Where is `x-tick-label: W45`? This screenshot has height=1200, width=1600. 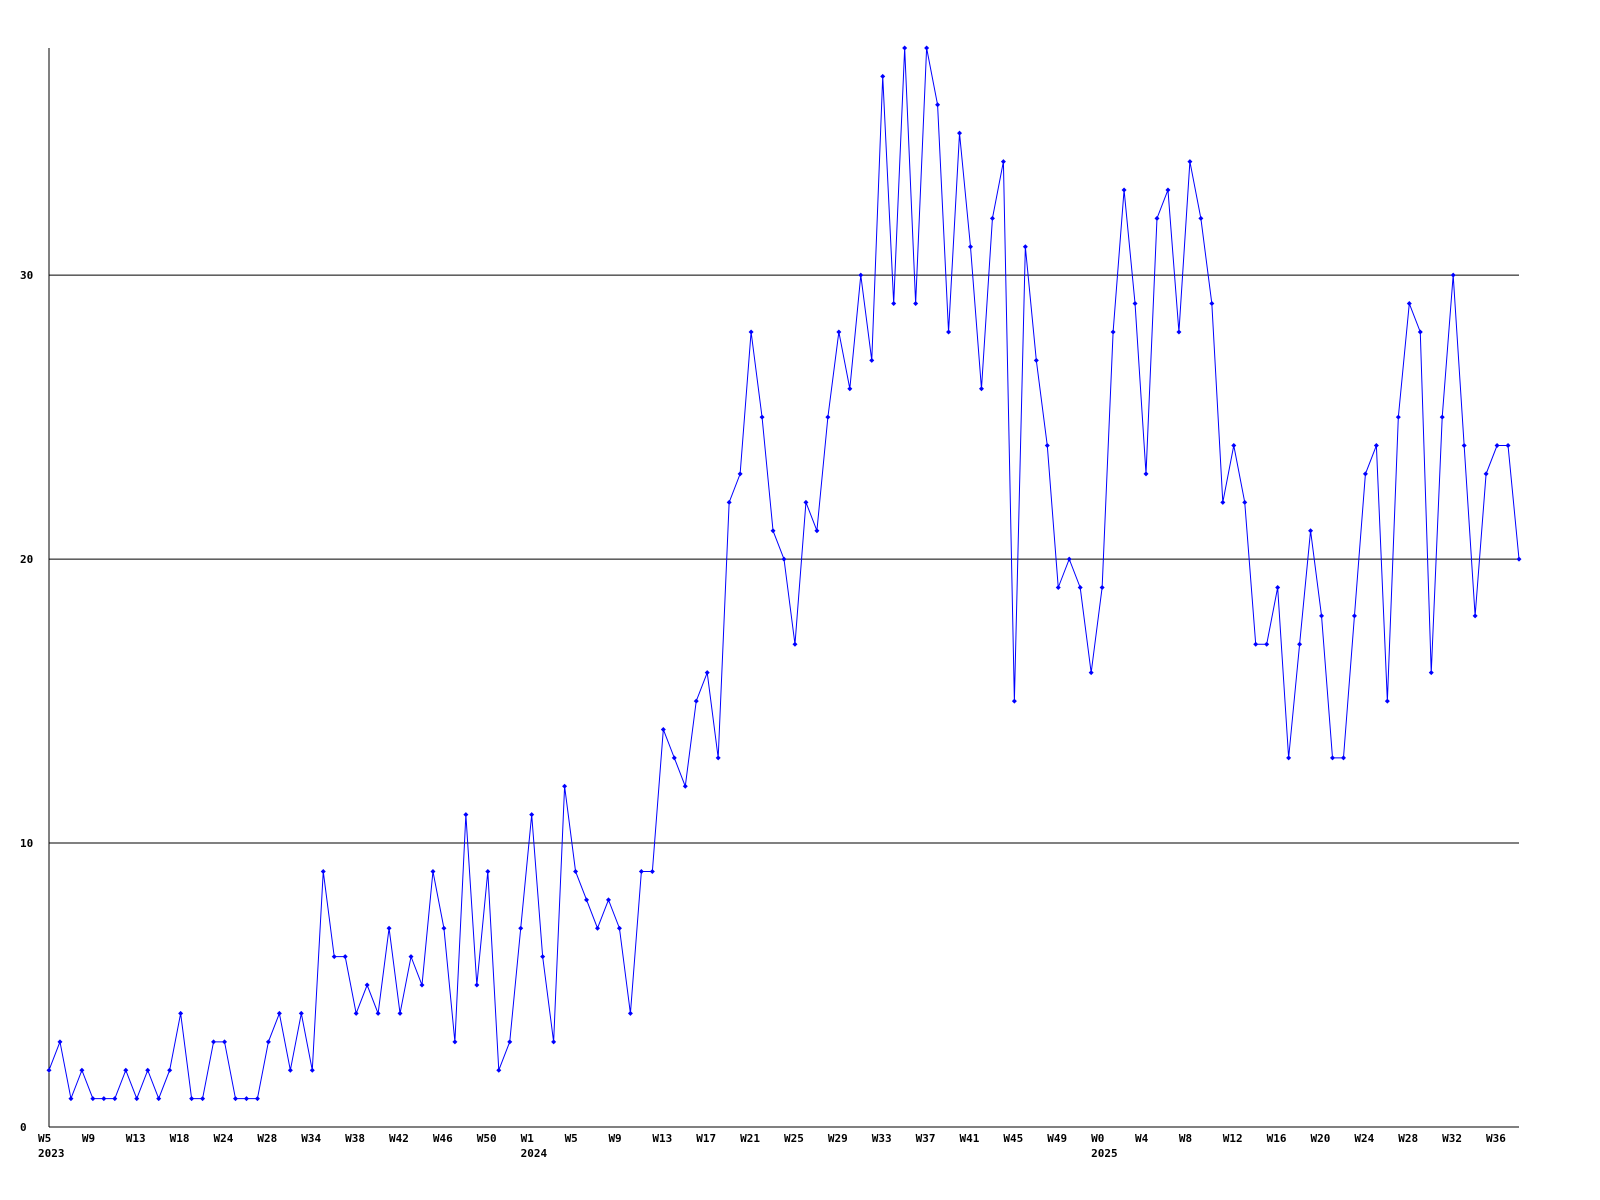 x-tick-label: W45 is located at coordinates (1013, 1138).